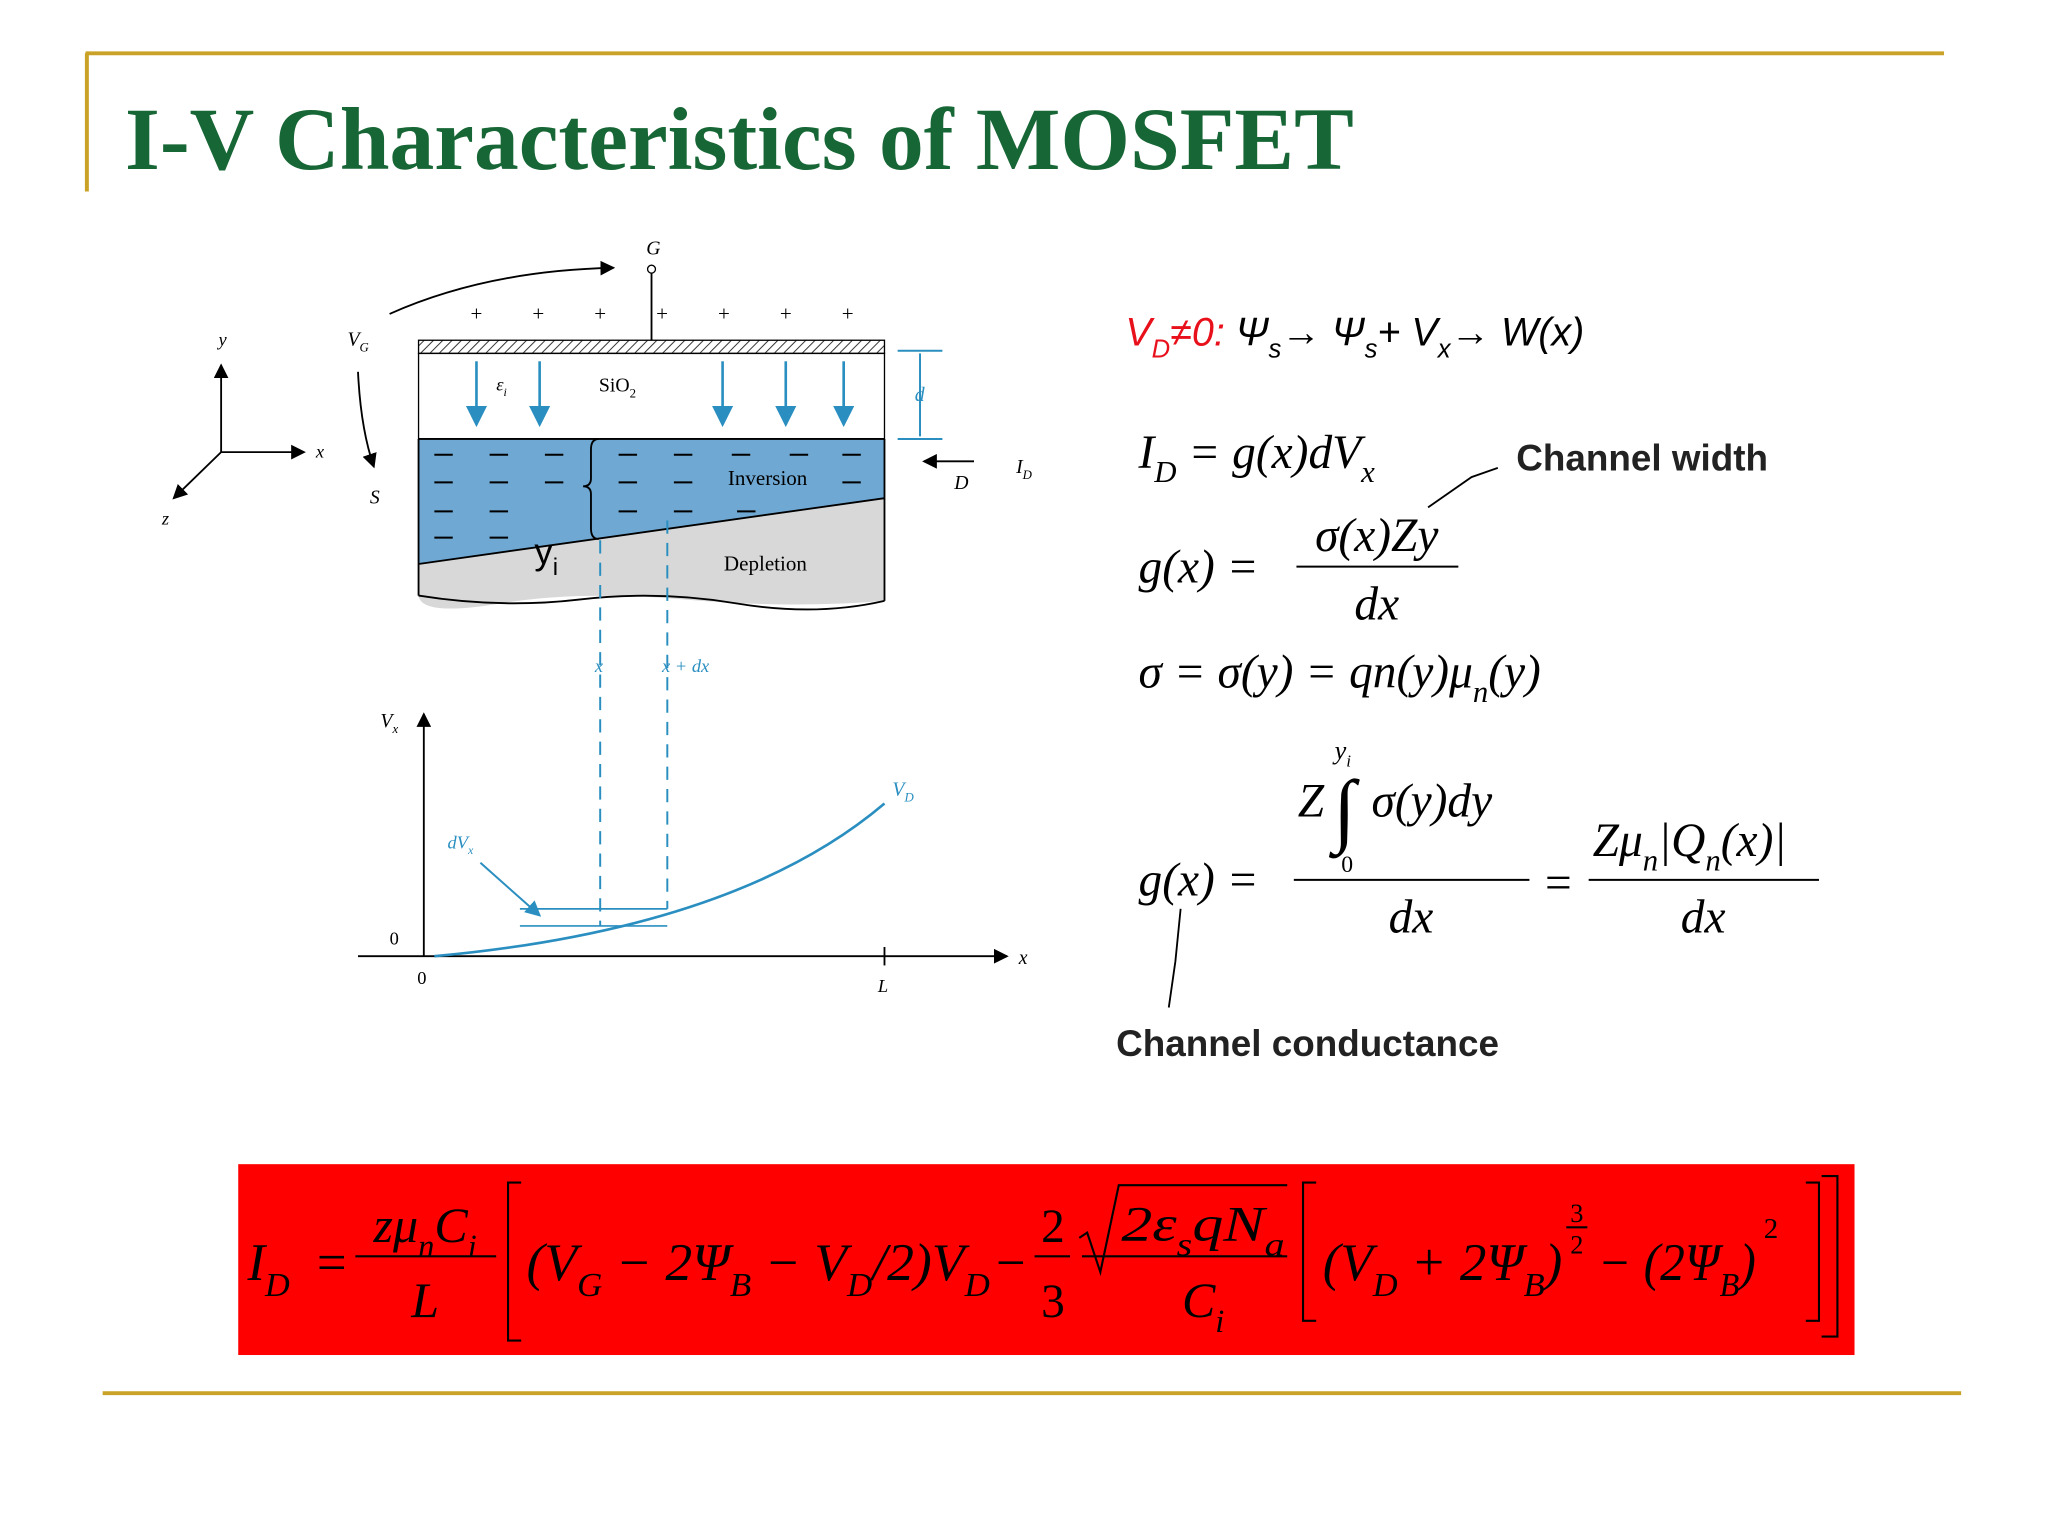  I want to click on condition: VD≠0: Ψs→ Ψs+ Vx→ W(x), so click(1354, 337).